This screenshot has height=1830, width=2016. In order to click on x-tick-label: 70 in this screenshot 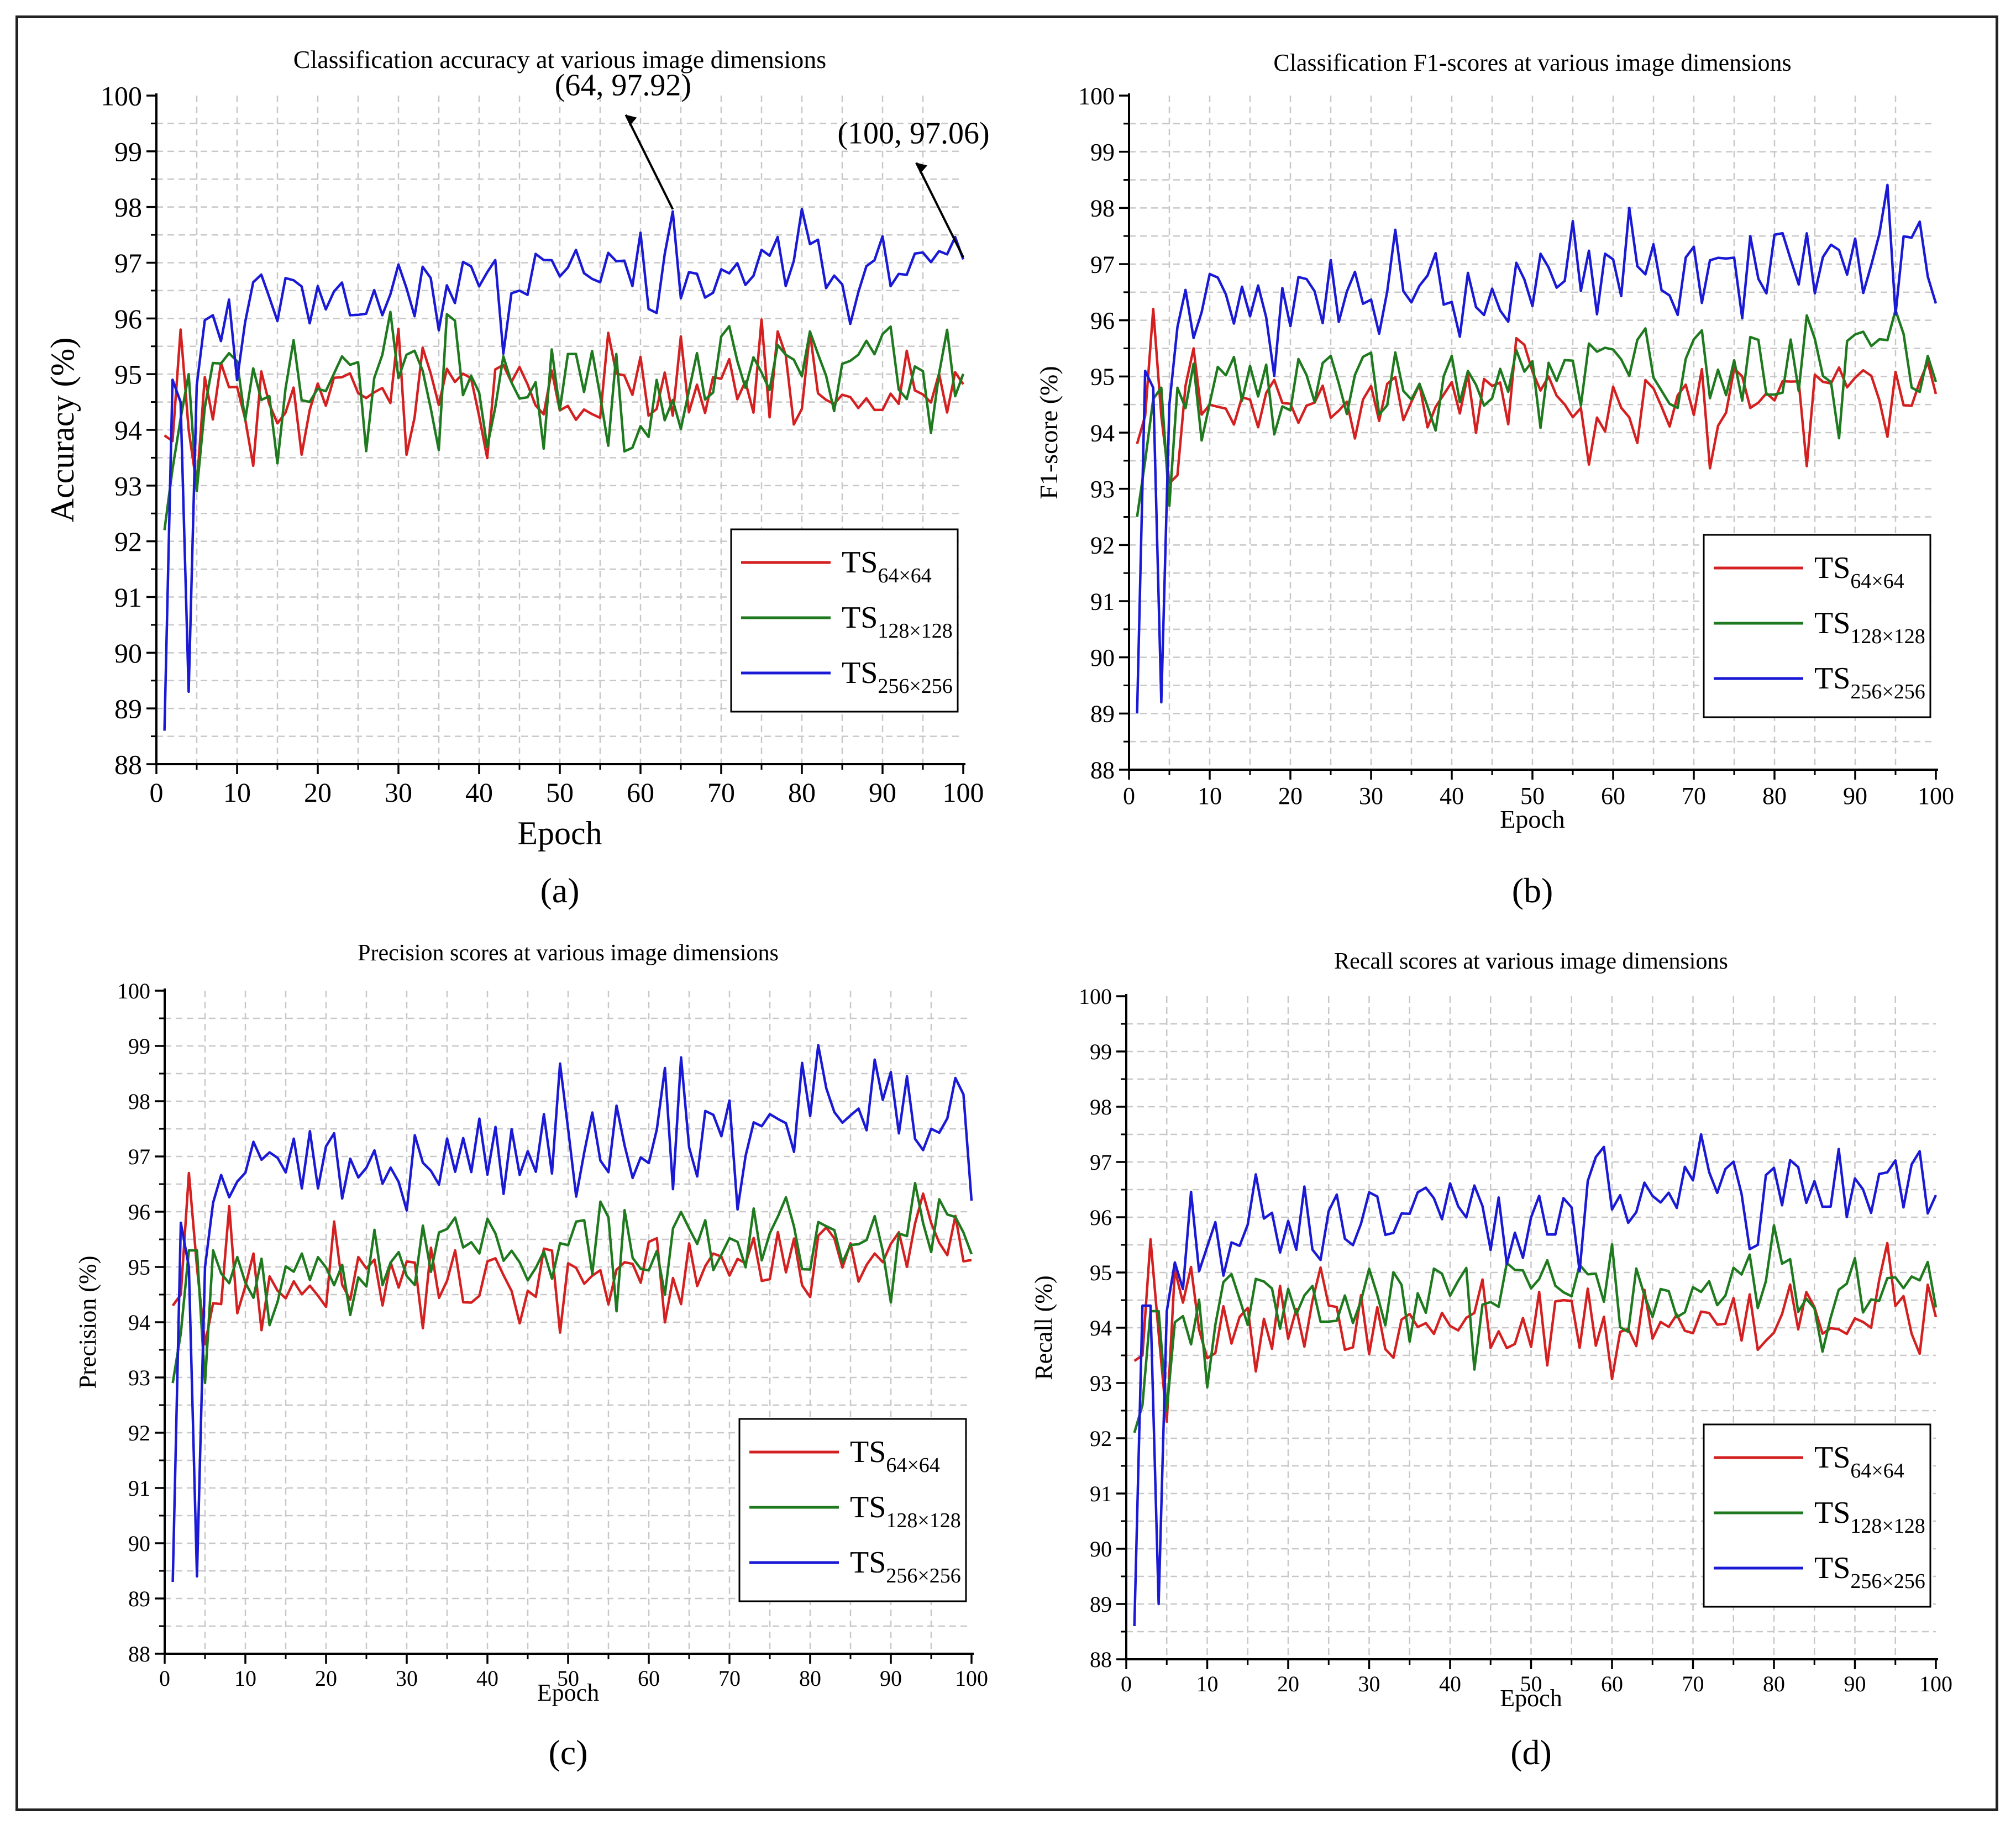, I will do `click(730, 1678)`.